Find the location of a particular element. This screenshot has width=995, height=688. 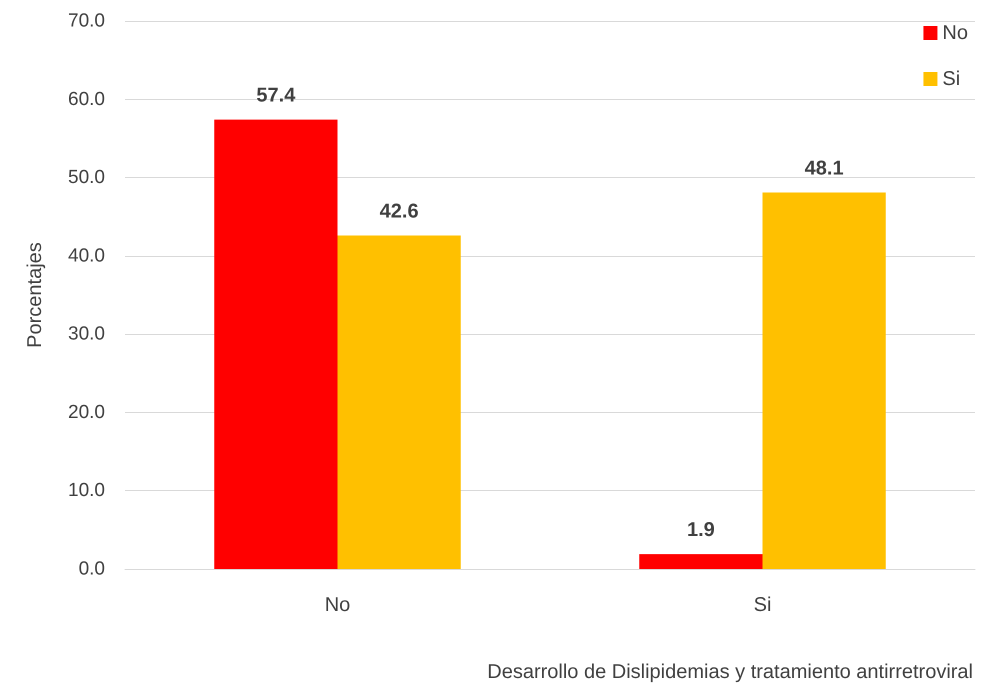

y-tick-label: 20.0 is located at coordinates (86, 412).